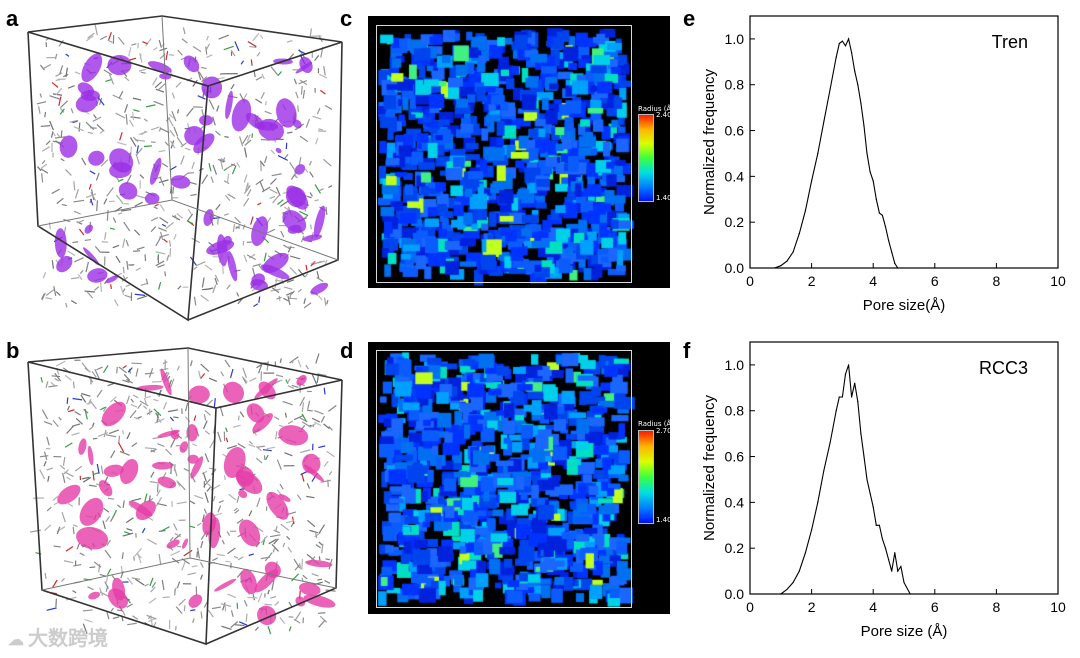 The width and height of the screenshot is (1080, 658). I want to click on chart-title: Tren, so click(1010, 42).